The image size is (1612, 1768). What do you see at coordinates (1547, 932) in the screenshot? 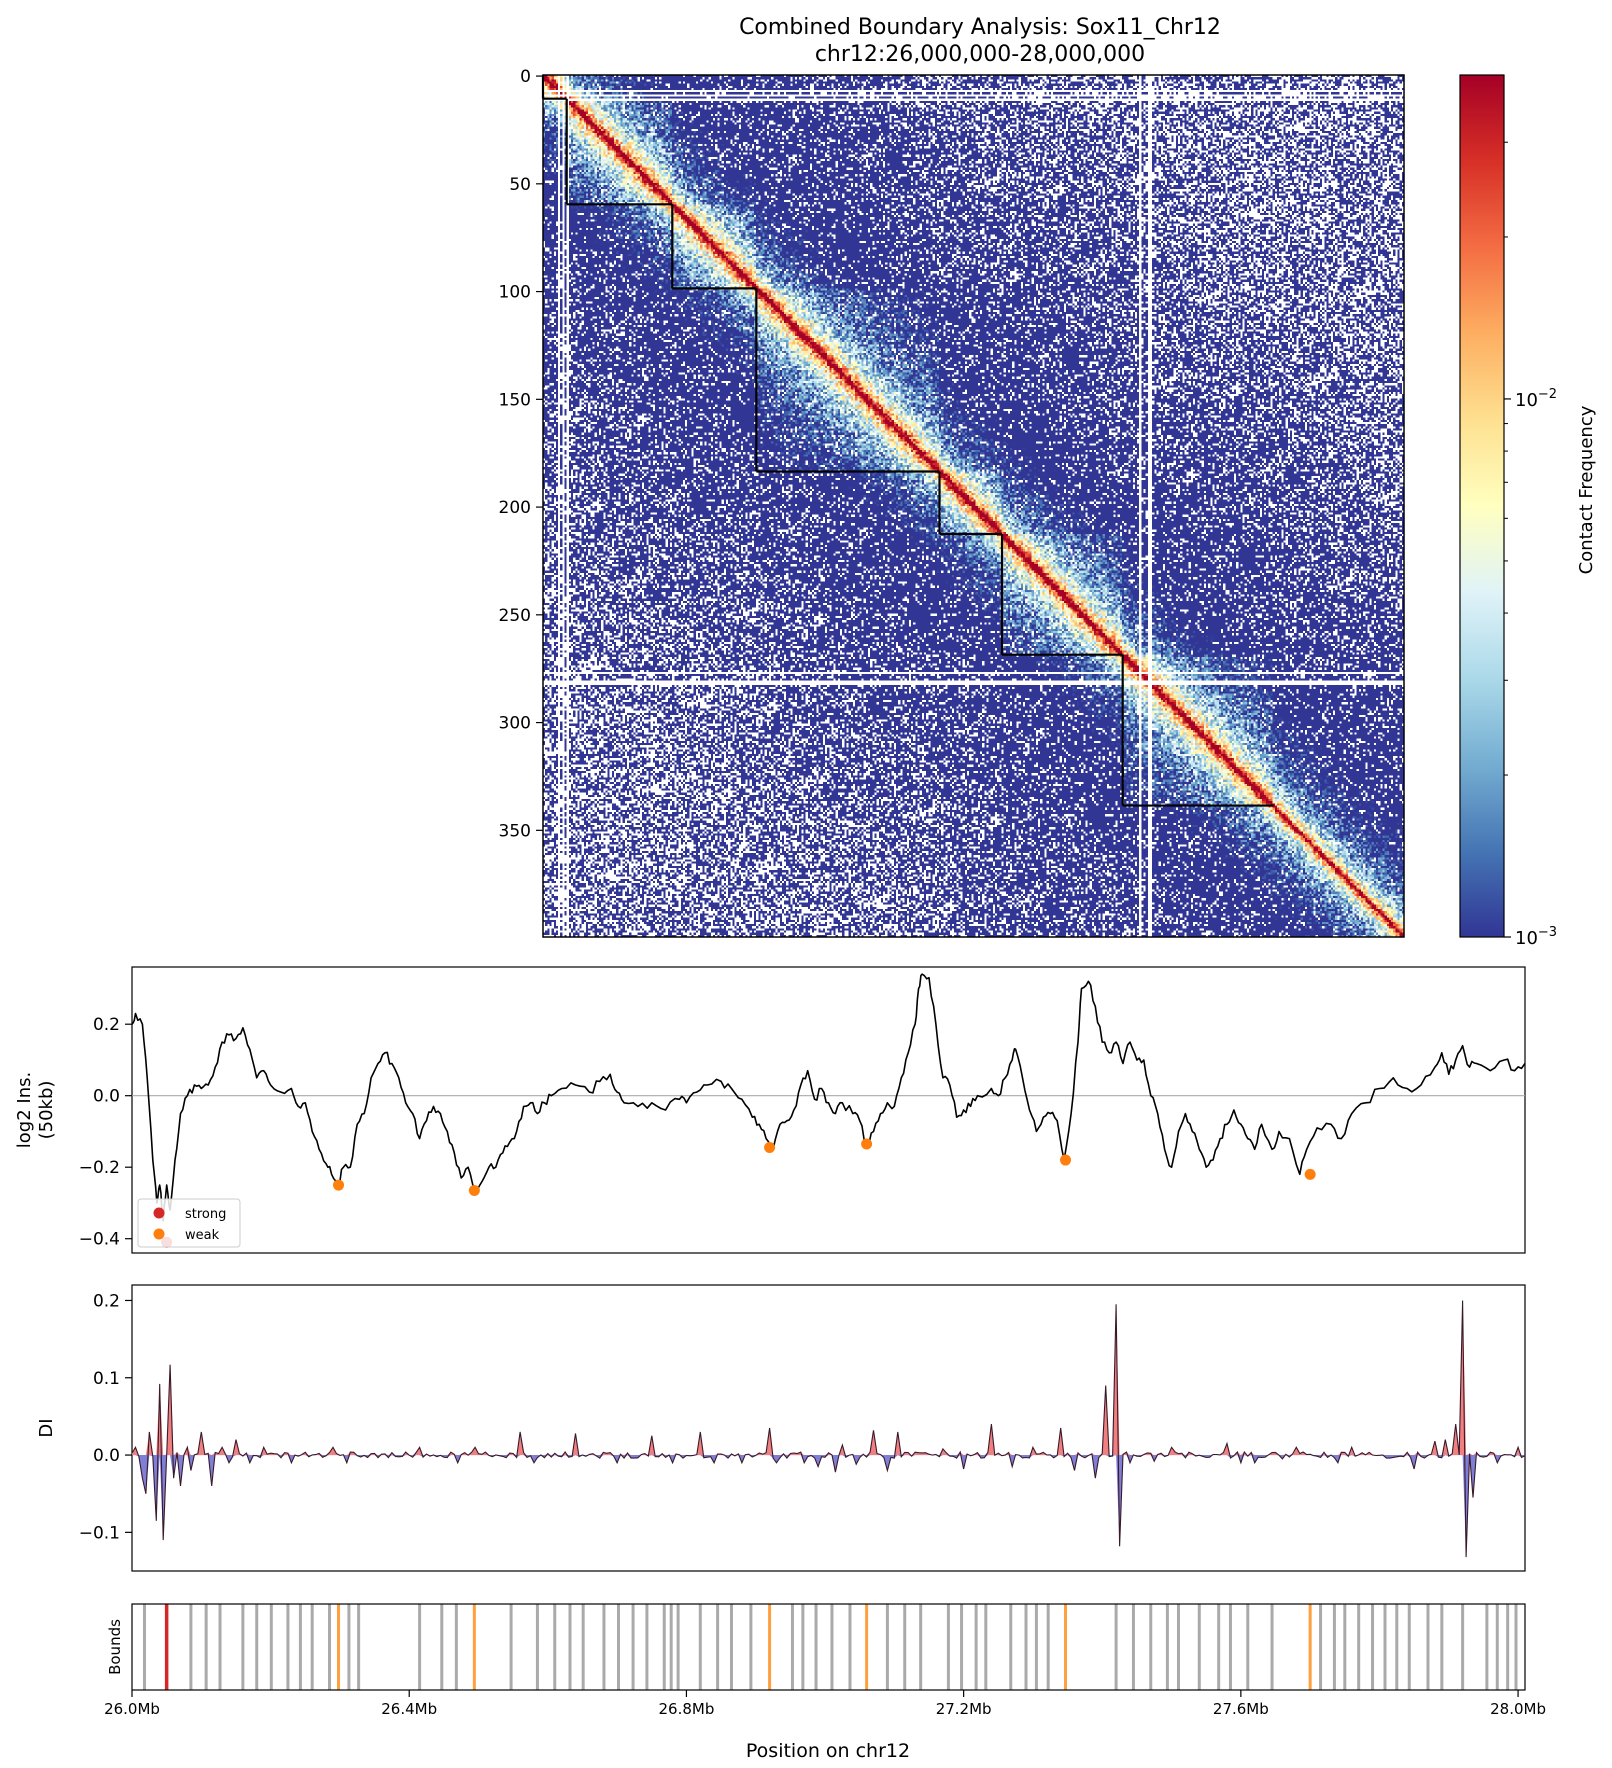
I see `tick-exponent: −3` at bounding box center [1547, 932].